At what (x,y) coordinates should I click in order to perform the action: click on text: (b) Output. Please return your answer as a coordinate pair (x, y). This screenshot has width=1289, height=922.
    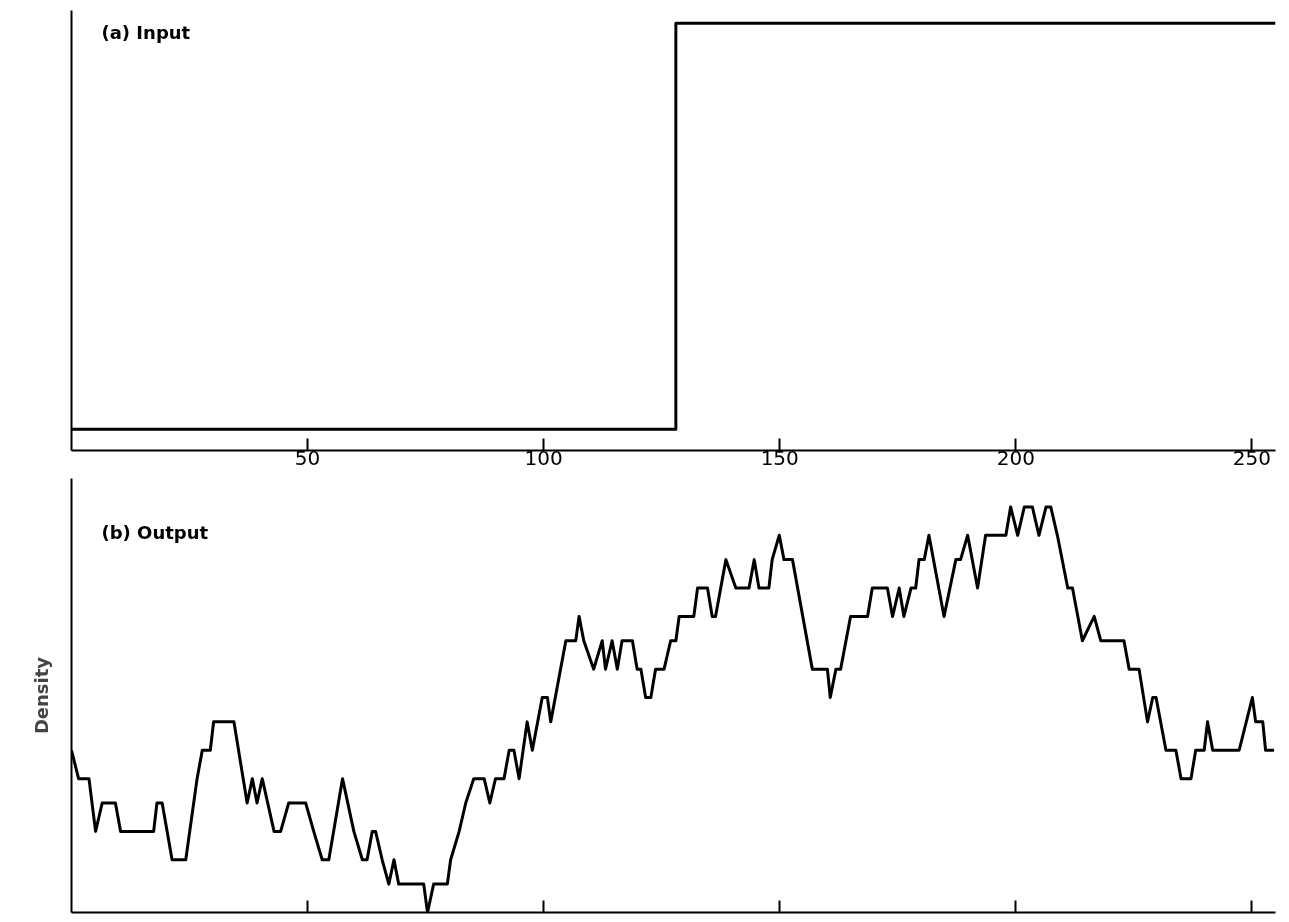
    Looking at the image, I should click on (155, 532).